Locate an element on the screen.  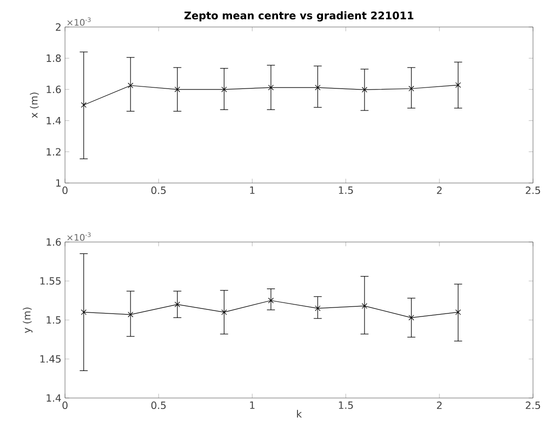
y-axis-title: y (m) is located at coordinates (27, 320).